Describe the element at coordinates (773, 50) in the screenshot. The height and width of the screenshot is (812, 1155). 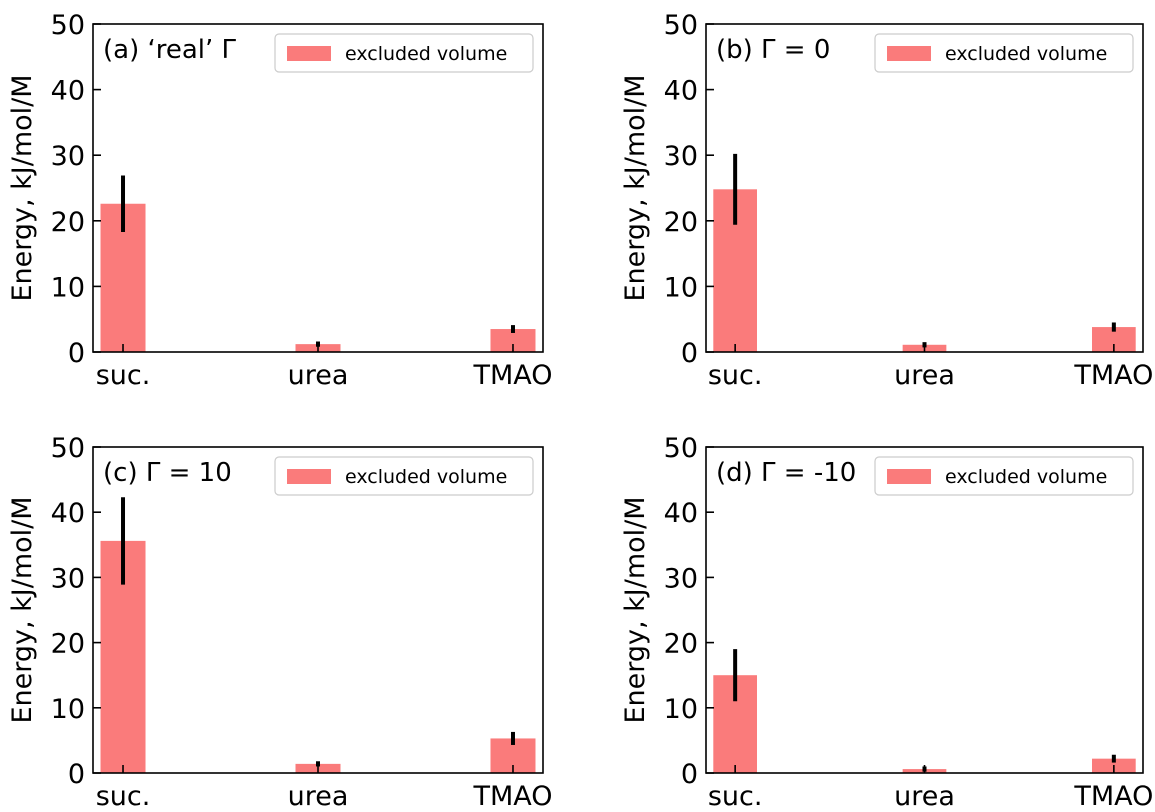
I see `panel-label: (b) Γ = 0` at that location.